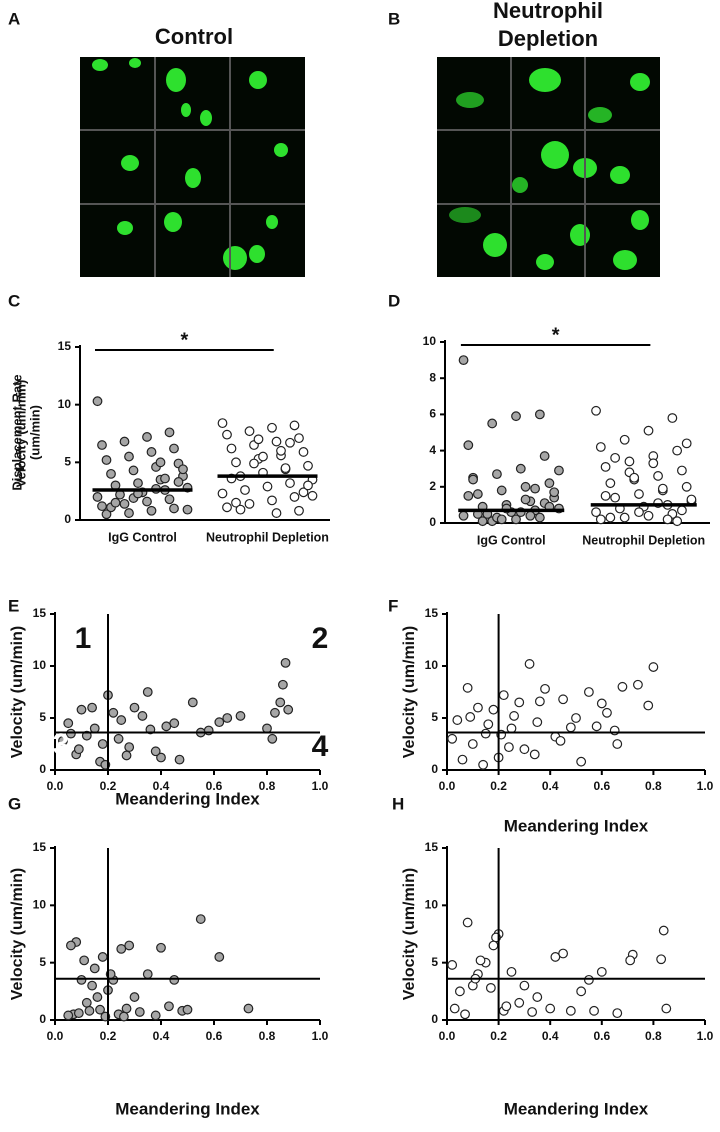  I want to click on y-tick-label: 4, so click(432, 450).